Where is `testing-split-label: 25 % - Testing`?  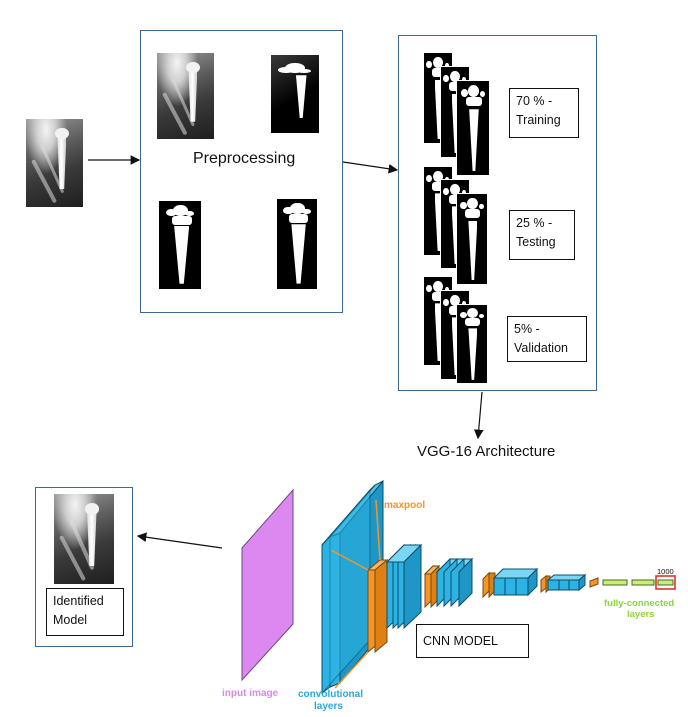
testing-split-label: 25 % - Testing is located at coordinates (542, 235).